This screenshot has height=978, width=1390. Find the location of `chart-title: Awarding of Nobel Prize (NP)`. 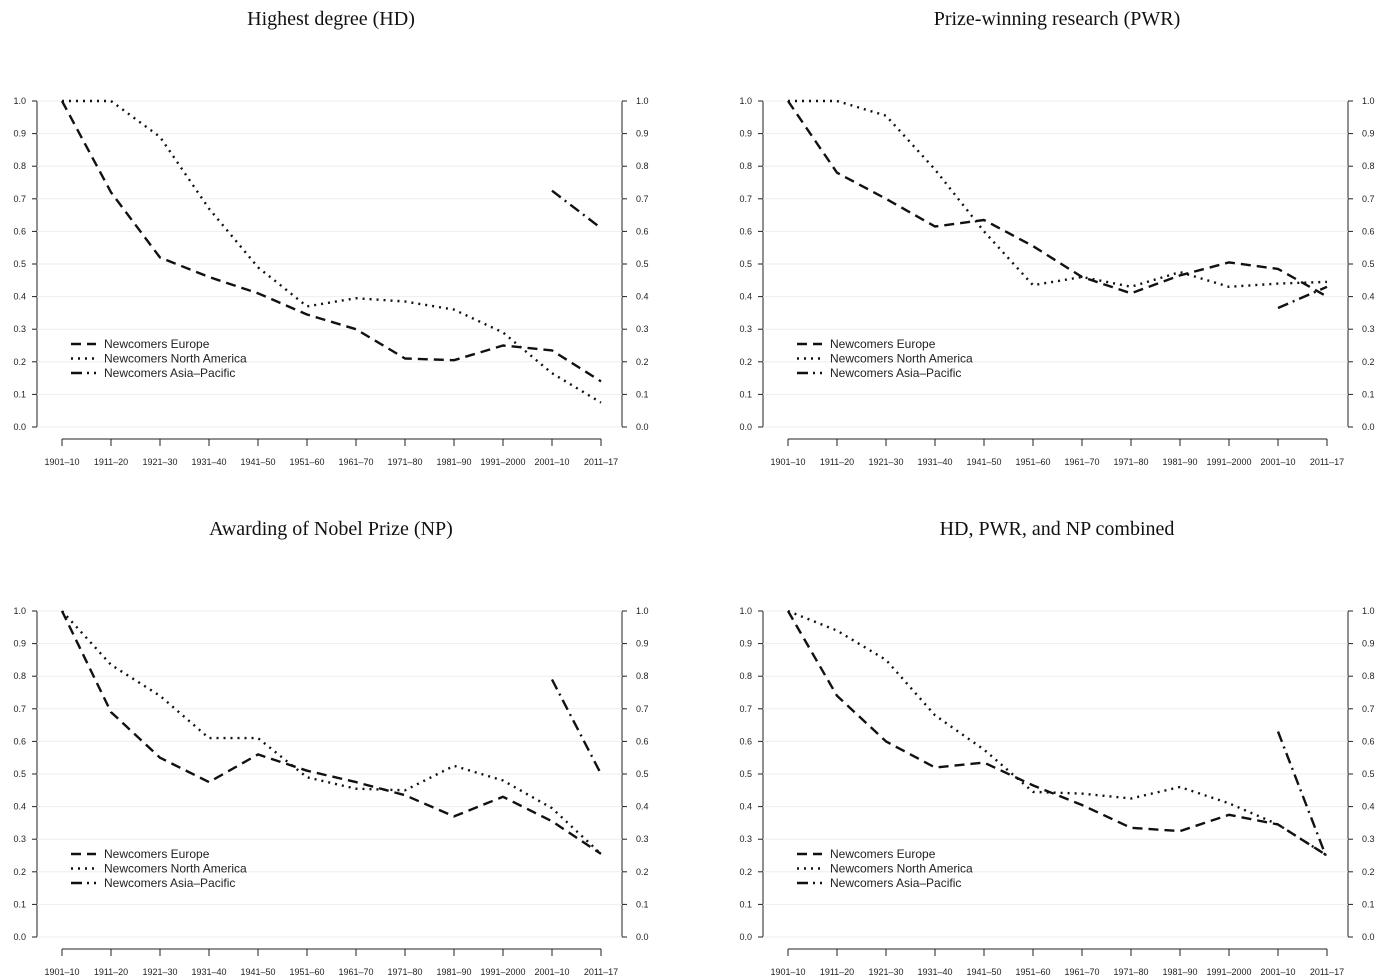

chart-title: Awarding of Nobel Prize (NP) is located at coordinates (331, 529).